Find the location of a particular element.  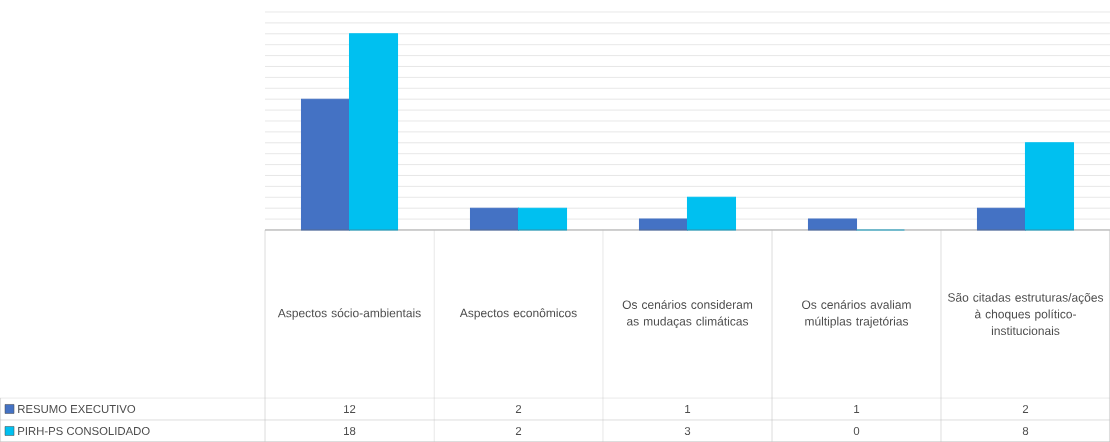

x-tick-label: Os cenários consideram as mudaças climáticas is located at coordinates (687, 314).